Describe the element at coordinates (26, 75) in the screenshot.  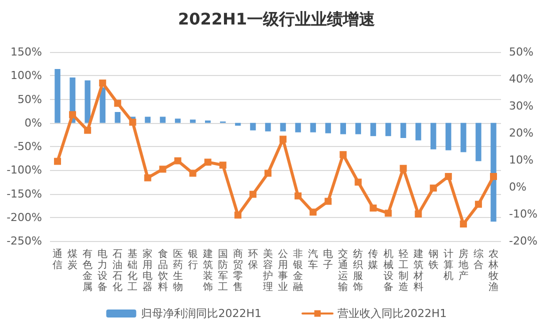
I see `y-tick-label: 100%` at that location.